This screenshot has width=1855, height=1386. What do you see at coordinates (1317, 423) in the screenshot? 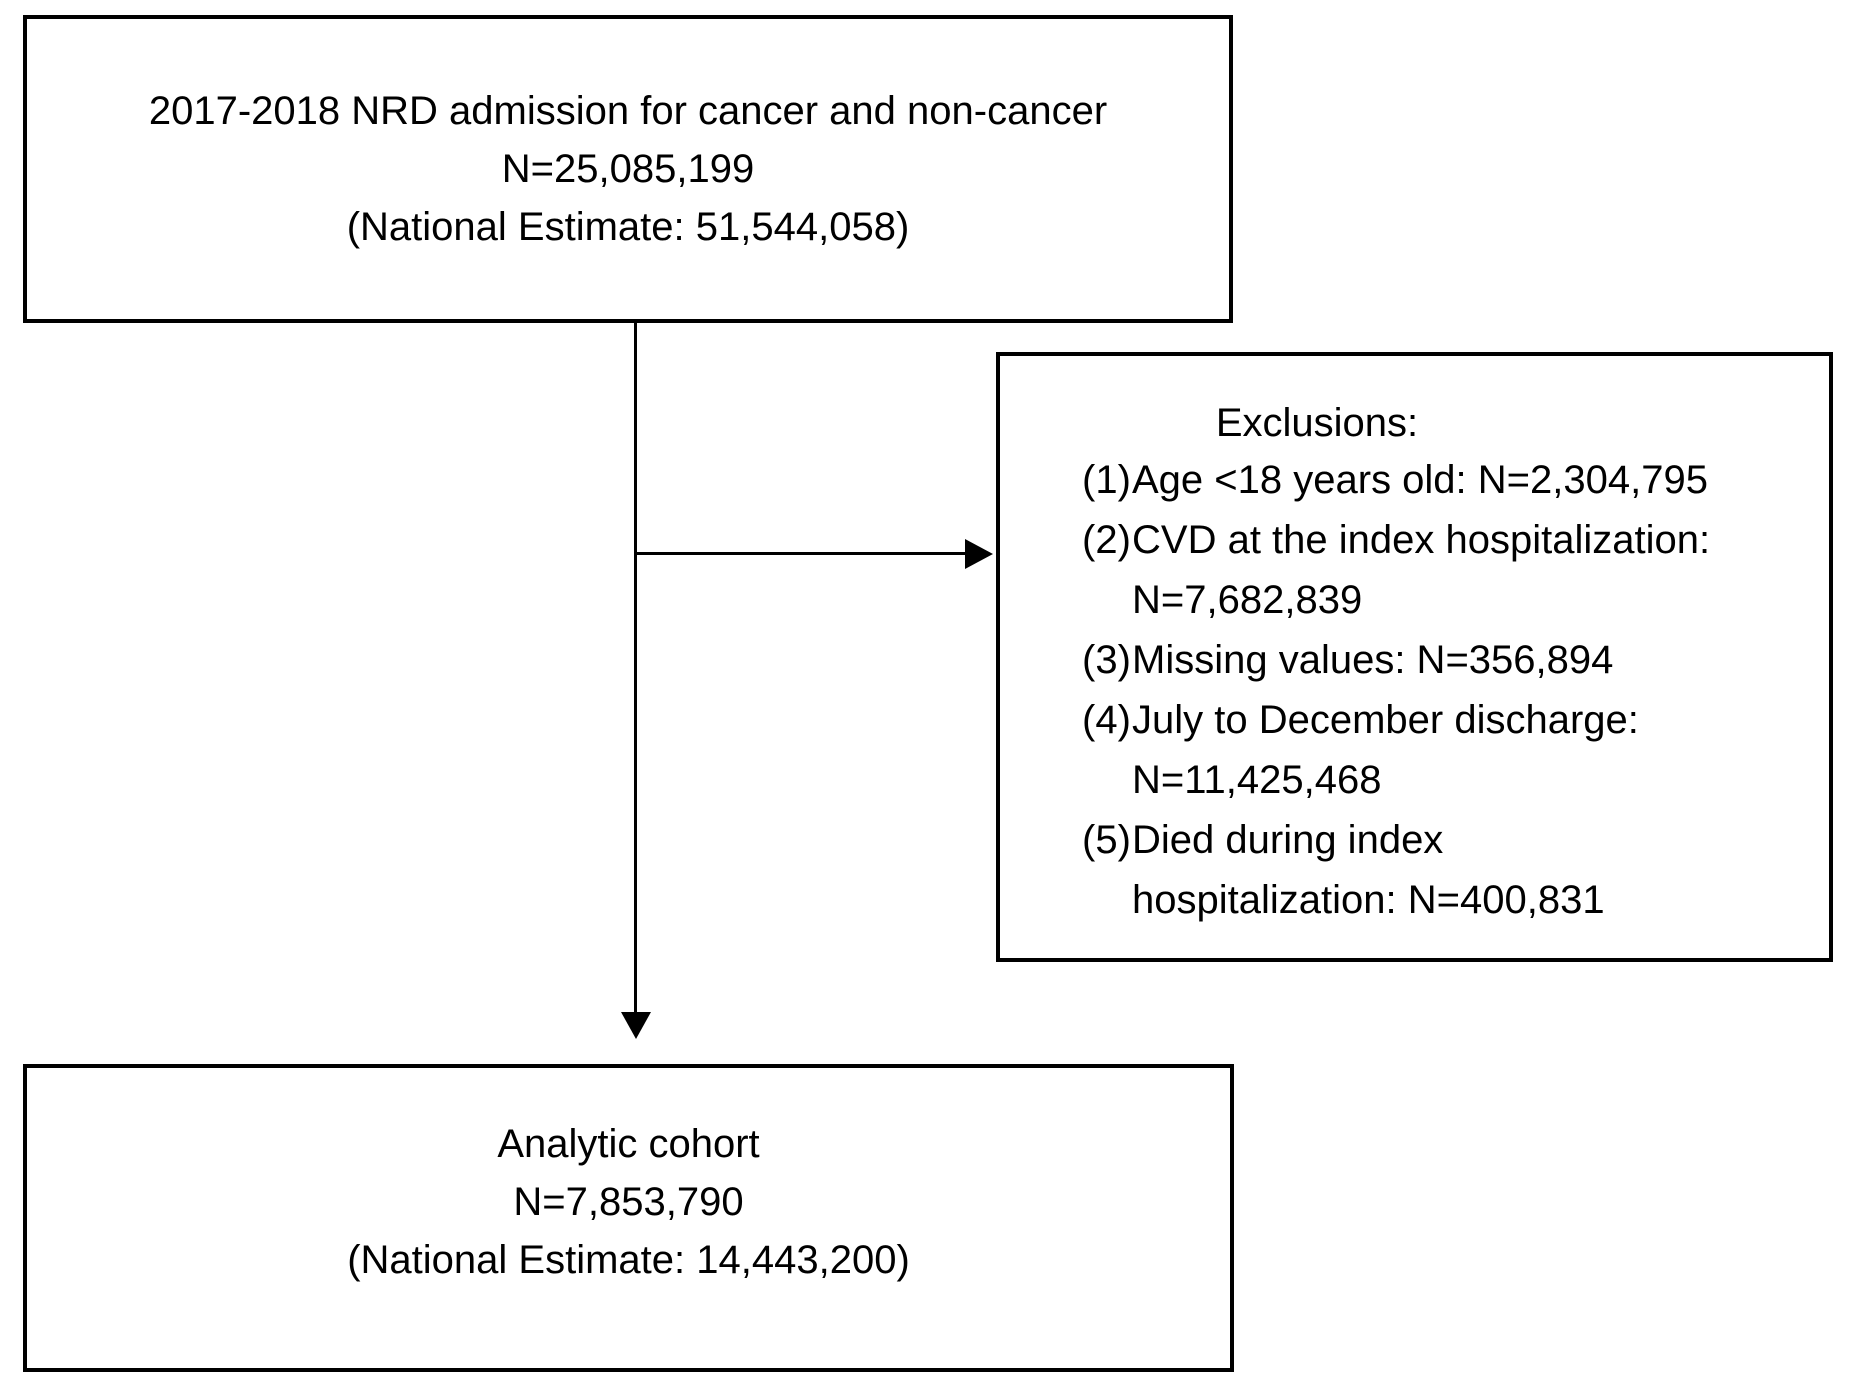
I see `exclusions-title: Exclusions:` at bounding box center [1317, 423].